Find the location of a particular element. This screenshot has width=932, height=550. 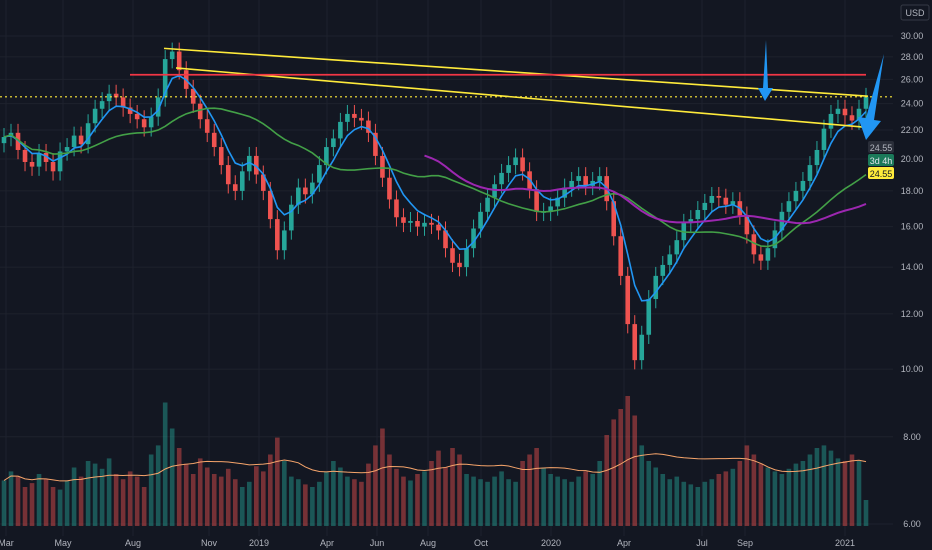

last-price-text: 24.55 is located at coordinates (881, 148).